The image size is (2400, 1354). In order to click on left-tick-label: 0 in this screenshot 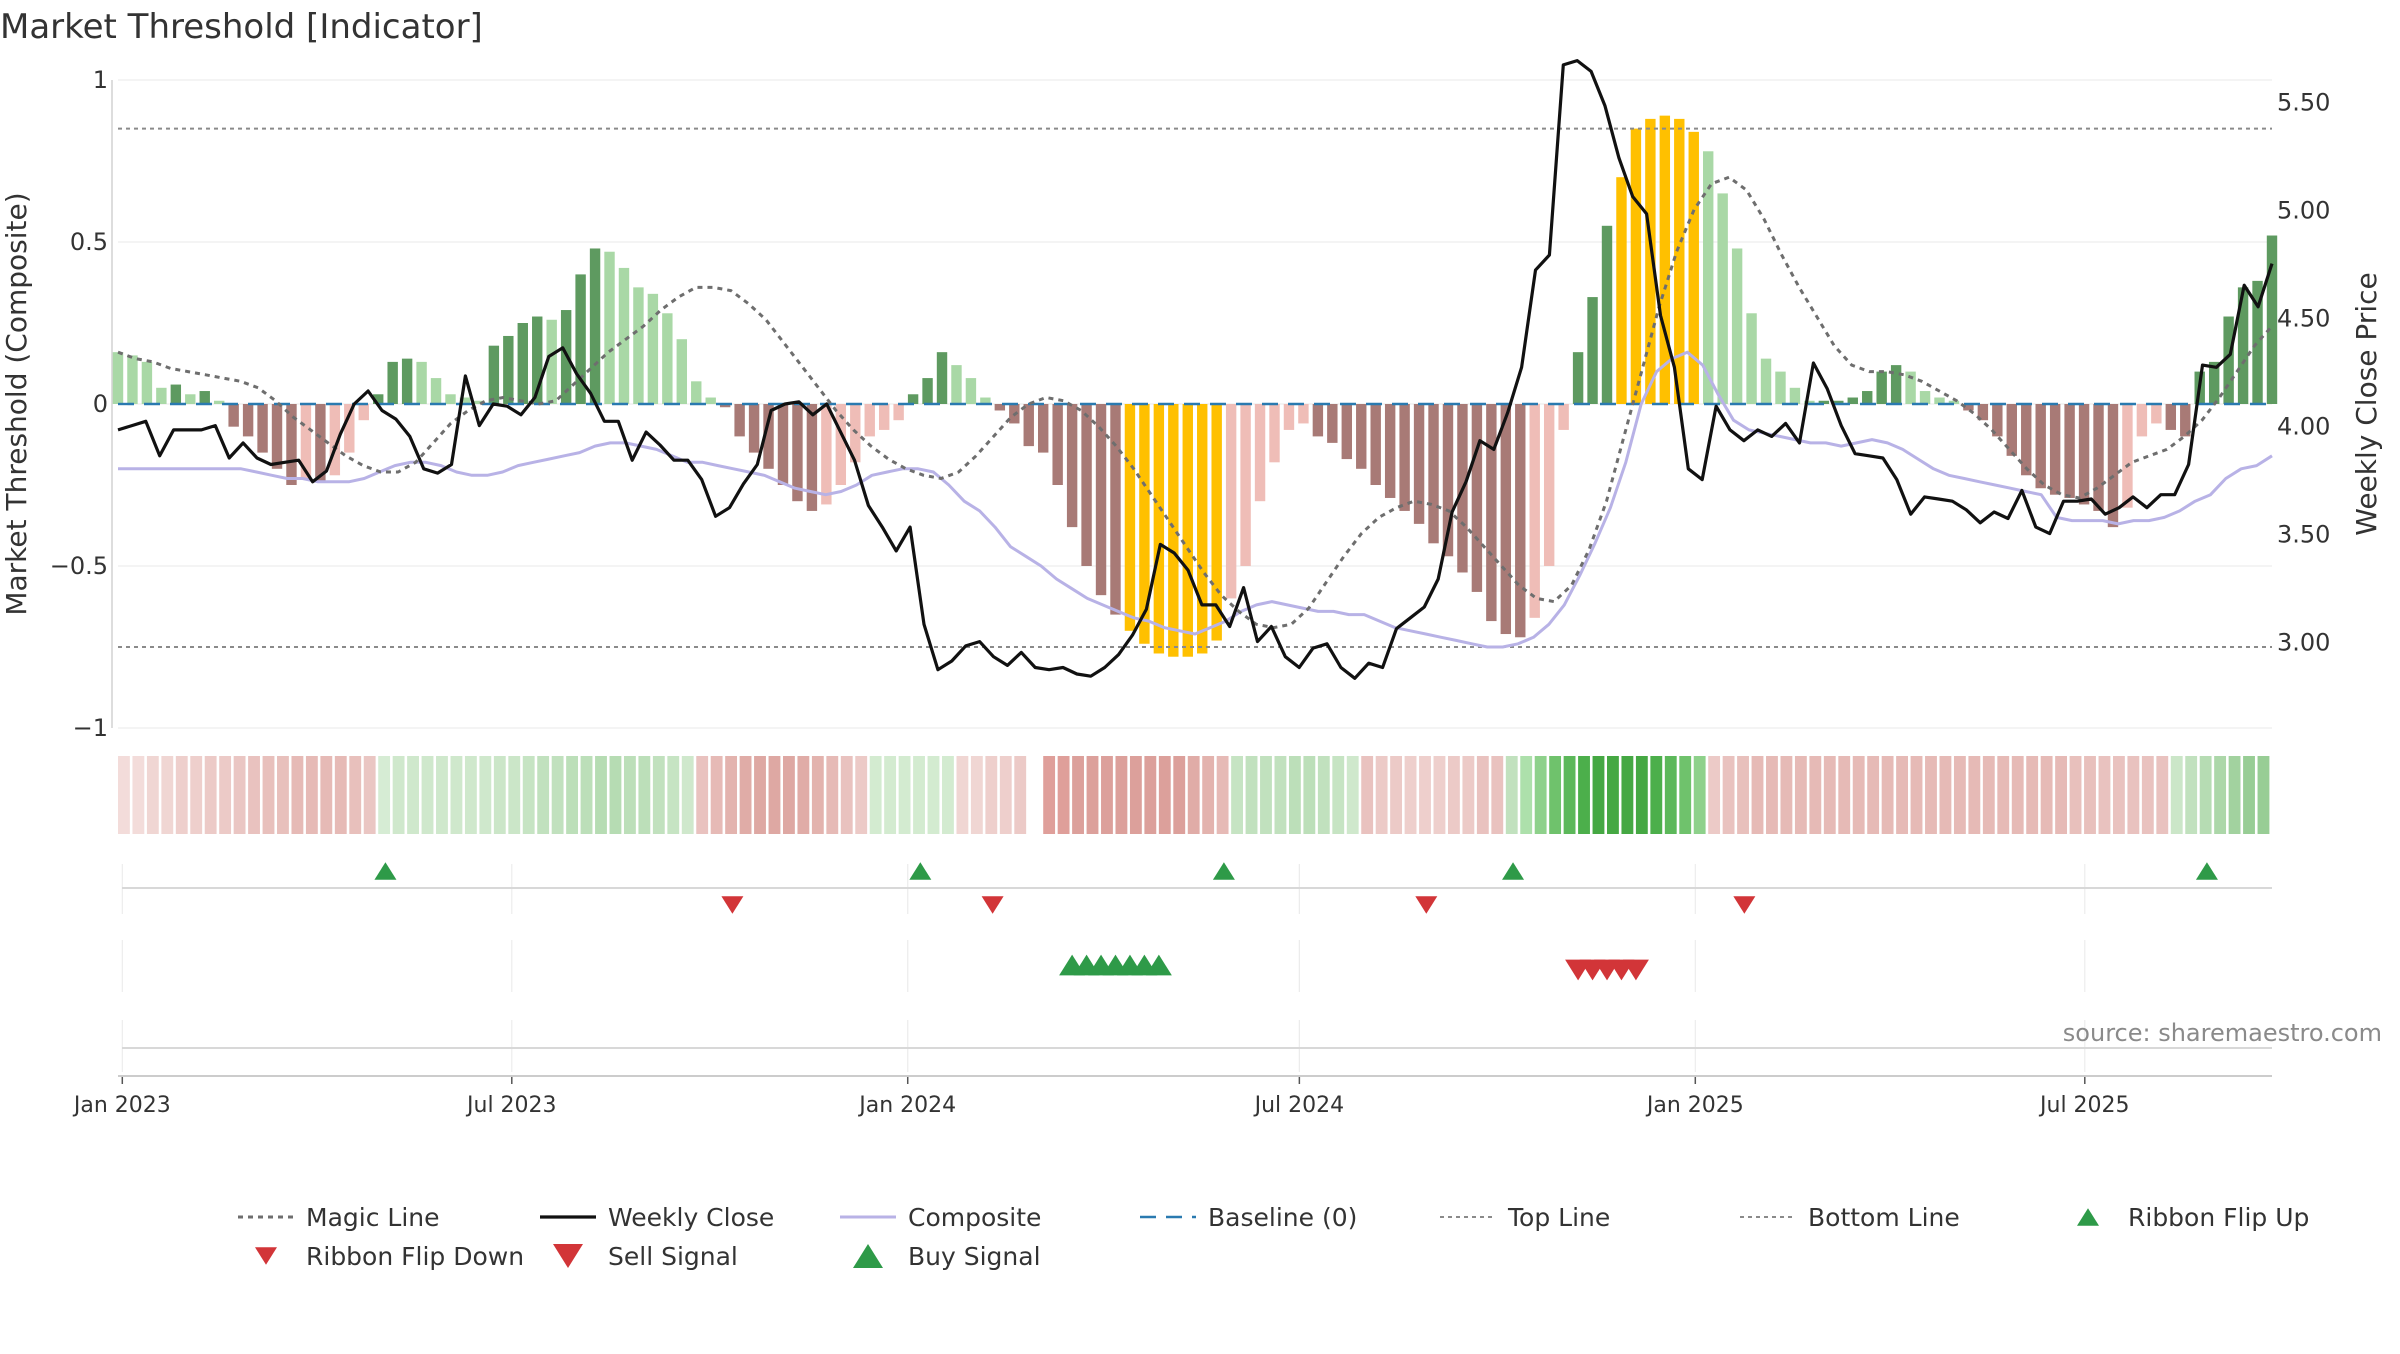, I will do `click(100, 404)`.